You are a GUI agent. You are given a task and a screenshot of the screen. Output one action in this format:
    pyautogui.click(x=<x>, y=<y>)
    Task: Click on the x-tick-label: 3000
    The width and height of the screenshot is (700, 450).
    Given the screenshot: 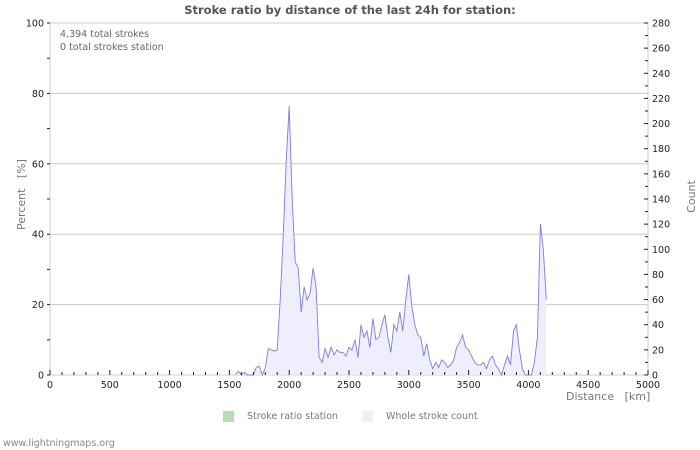 What is the action you would take?
    pyautogui.click(x=409, y=385)
    